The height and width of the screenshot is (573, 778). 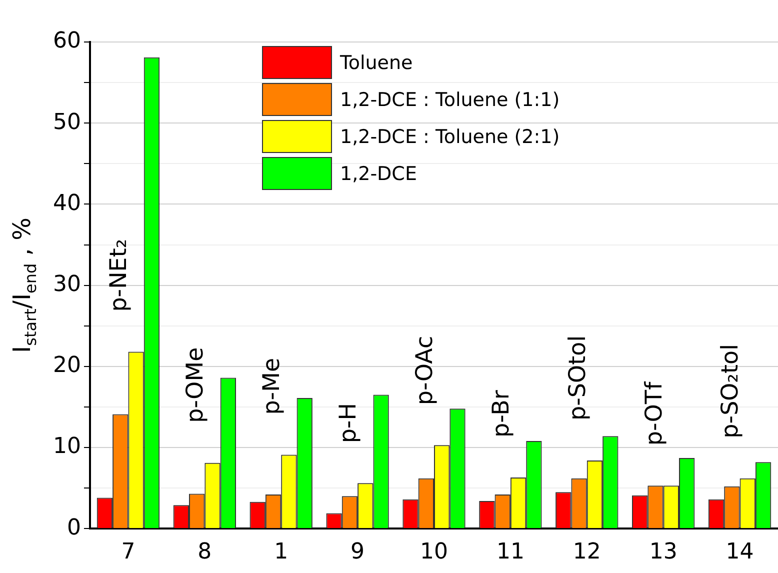 What do you see at coordinates (281, 552) in the screenshot?
I see `x-tick-label: 1` at bounding box center [281, 552].